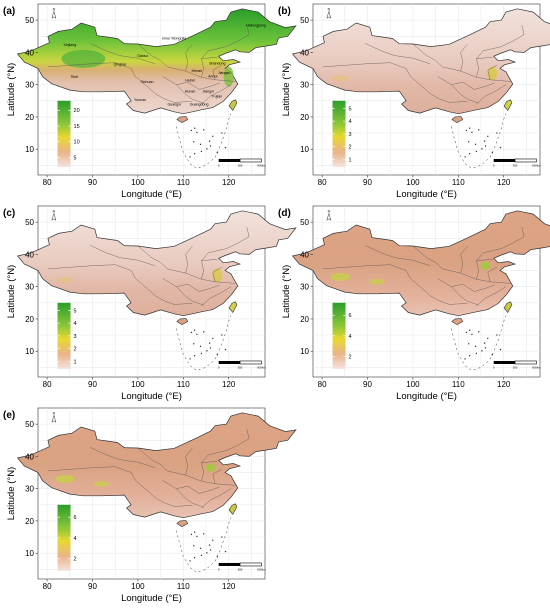 This screenshot has width=550, height=608. Describe the element at coordinates (197, 71) in the screenshot. I see `region-label: Henan` at that location.